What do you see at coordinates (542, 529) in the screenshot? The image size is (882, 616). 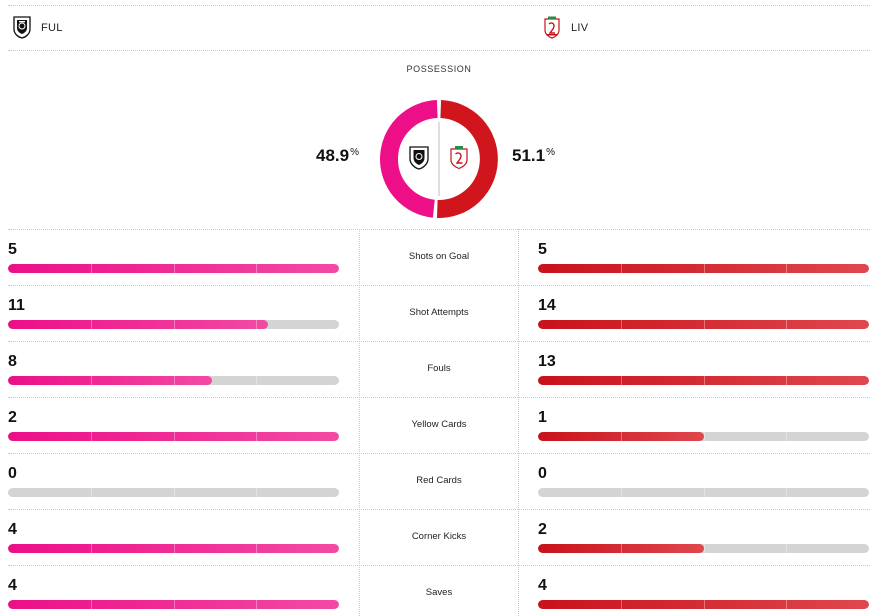 I see `away-stat-value: 2` at bounding box center [542, 529].